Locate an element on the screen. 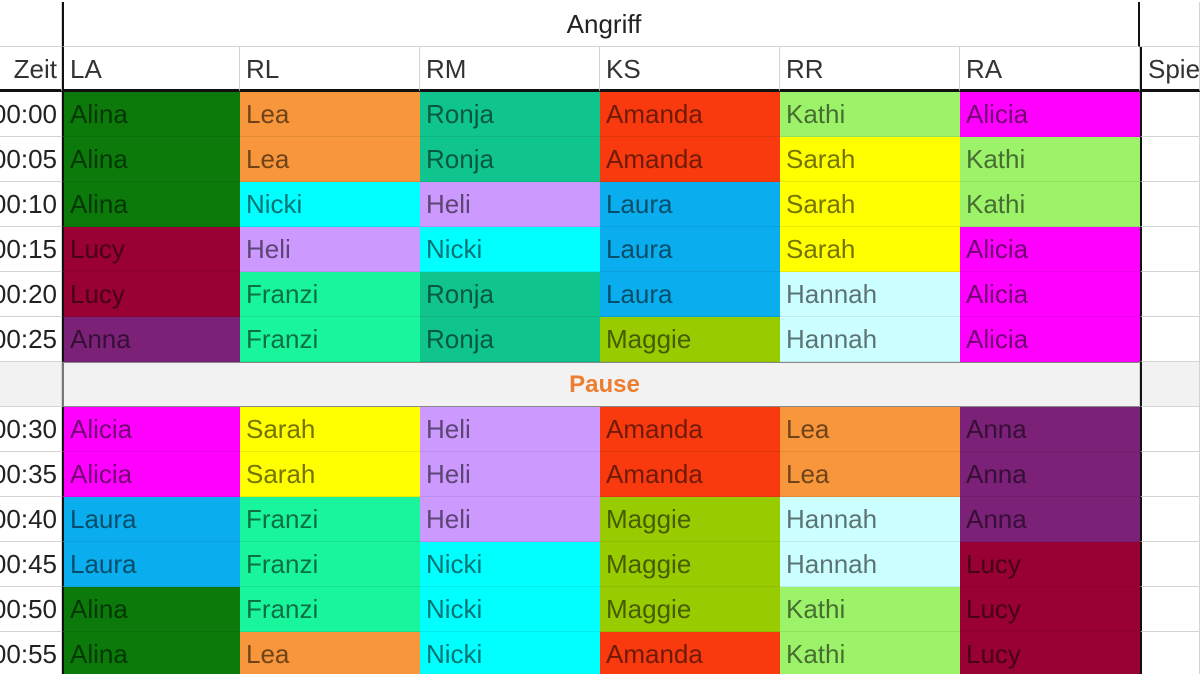  time-cell: 00:25 is located at coordinates (31, 339).